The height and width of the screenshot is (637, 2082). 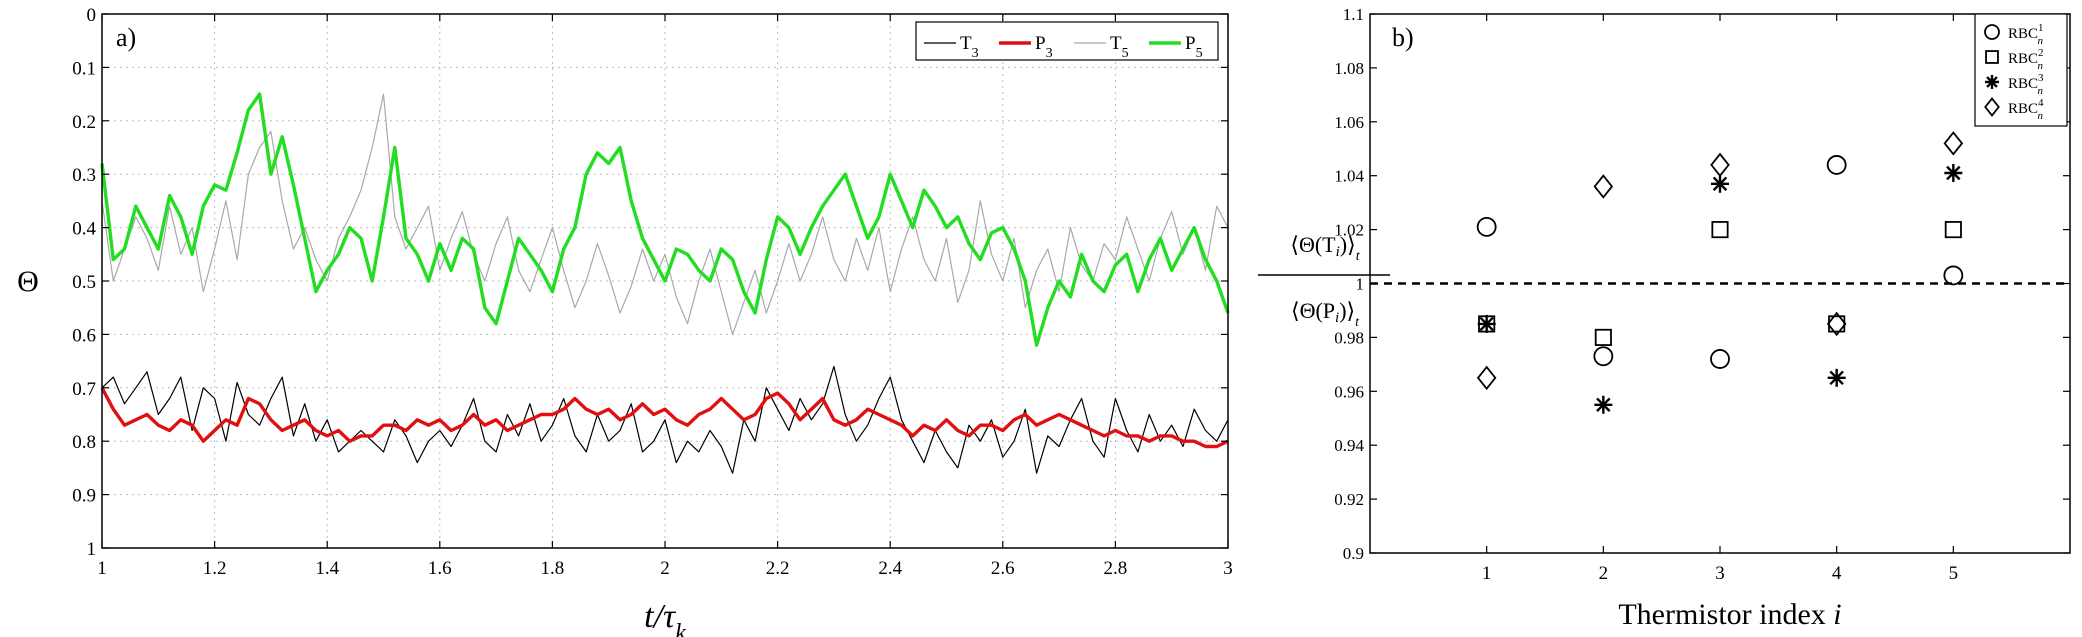 What do you see at coordinates (1353, 14) in the screenshot?
I see `y-tick-label: 1.1` at bounding box center [1353, 14].